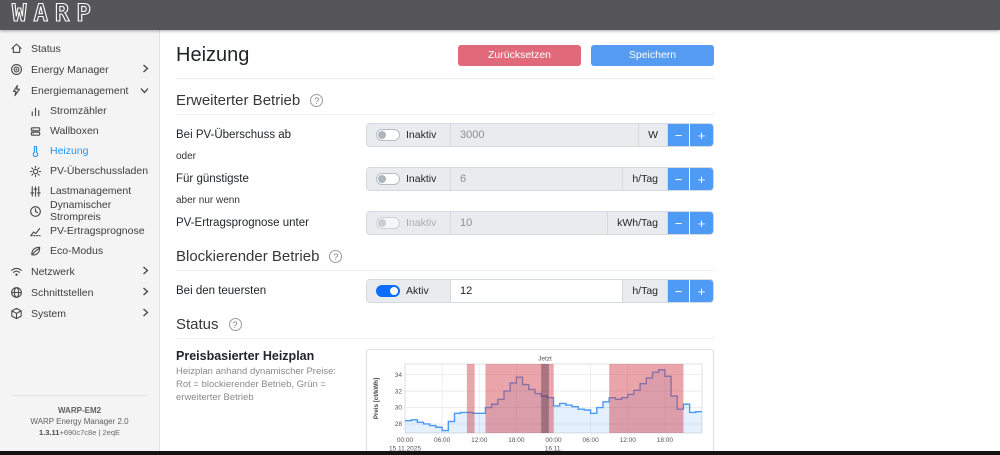  What do you see at coordinates (238, 100) in the screenshot?
I see `section-title-erweiterter-betrieb: Erweiterter Betrieb` at bounding box center [238, 100].